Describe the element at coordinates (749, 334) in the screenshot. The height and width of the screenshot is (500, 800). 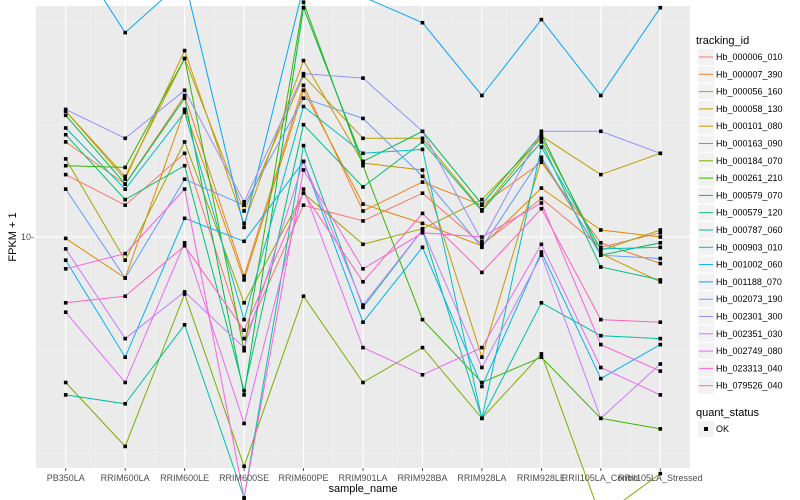
I see `legend-label: Hb_002351_030` at that location.